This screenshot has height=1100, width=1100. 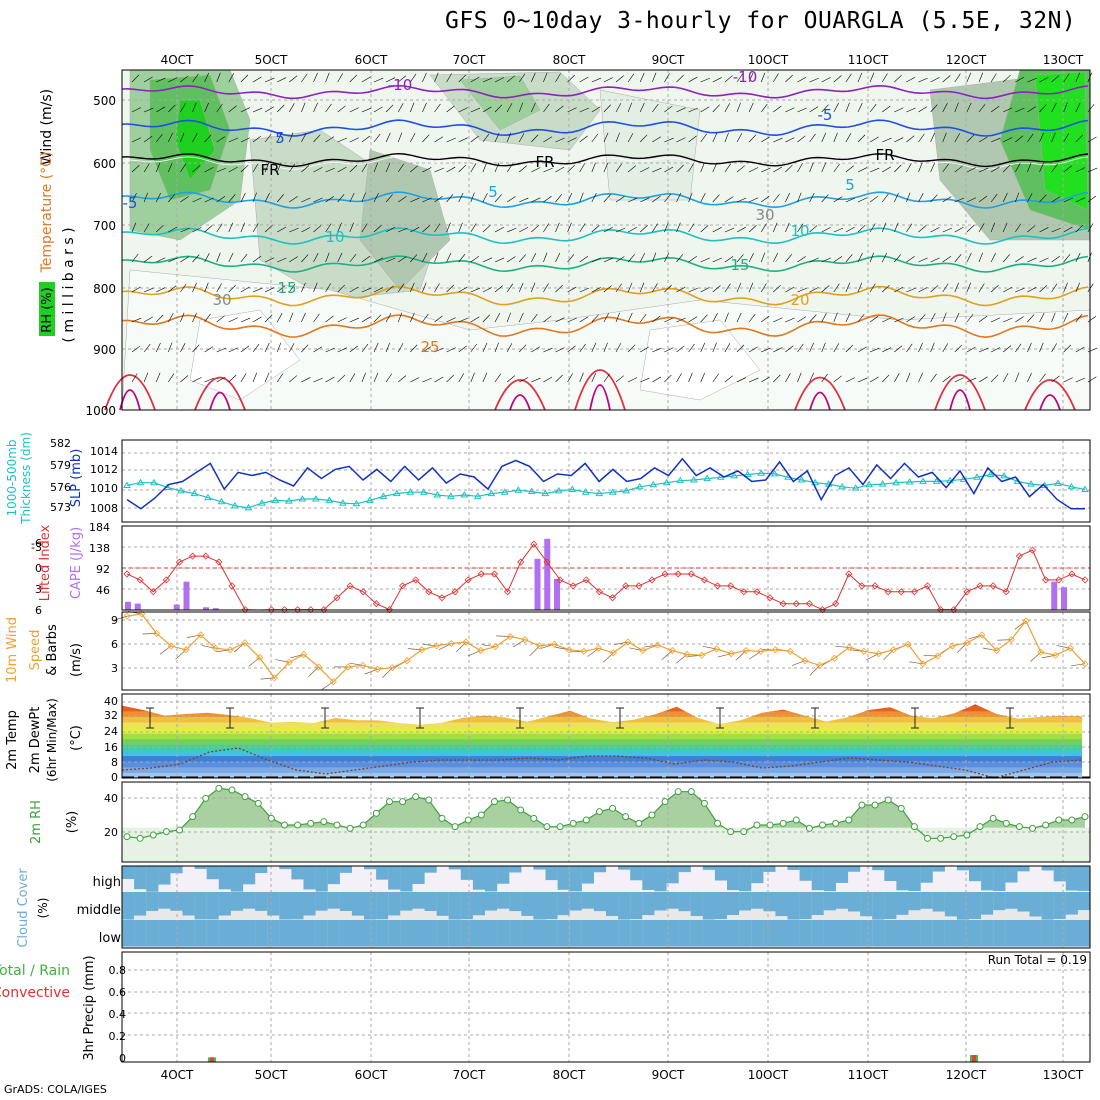 I want to click on precip-tick-label: 0.6, so click(x=118, y=992).